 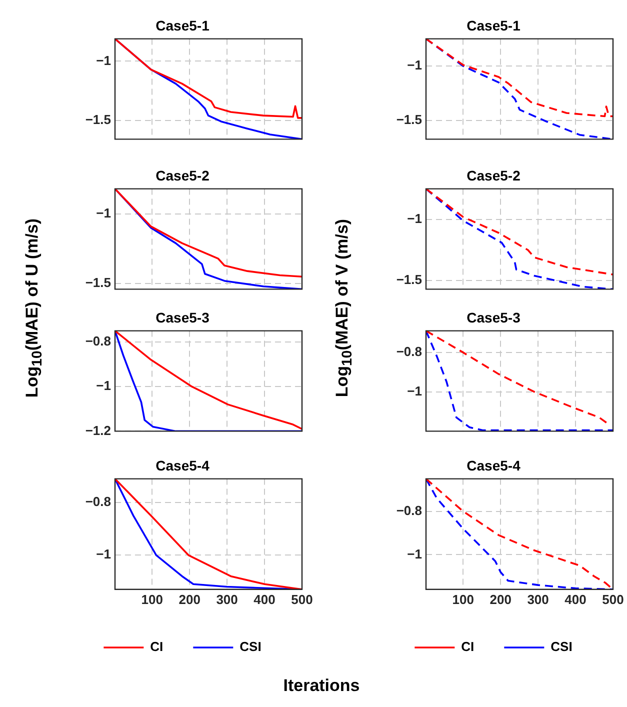 What do you see at coordinates (98, 430) in the screenshot?
I see `y-tick-label: −1.2` at bounding box center [98, 430].